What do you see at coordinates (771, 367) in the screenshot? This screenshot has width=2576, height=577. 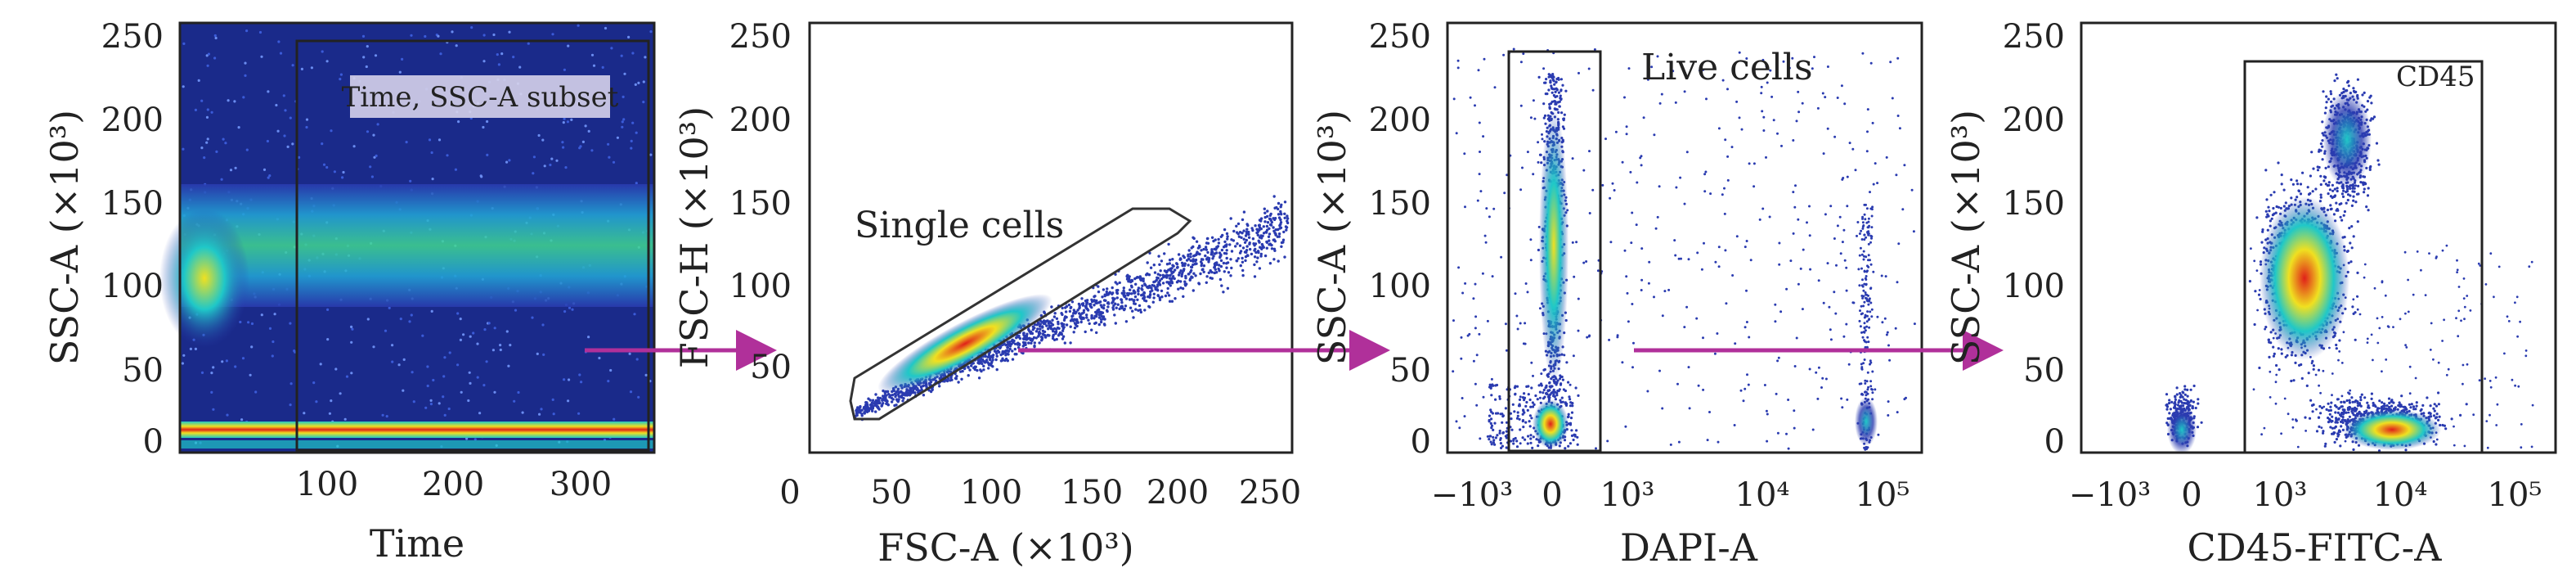 I see `panel2-ytick-50: 50` at bounding box center [771, 367].